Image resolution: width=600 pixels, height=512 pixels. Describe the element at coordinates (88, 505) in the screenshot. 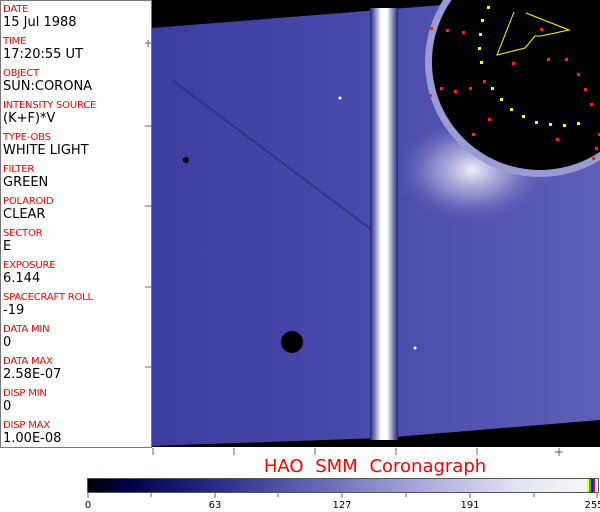

I see `colorbar-tick-label: 0` at that location.